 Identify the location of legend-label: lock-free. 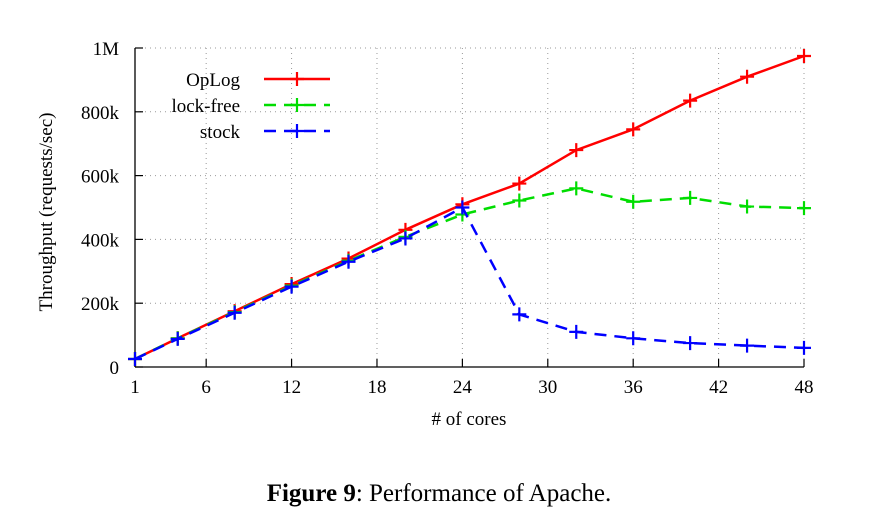
(205, 106).